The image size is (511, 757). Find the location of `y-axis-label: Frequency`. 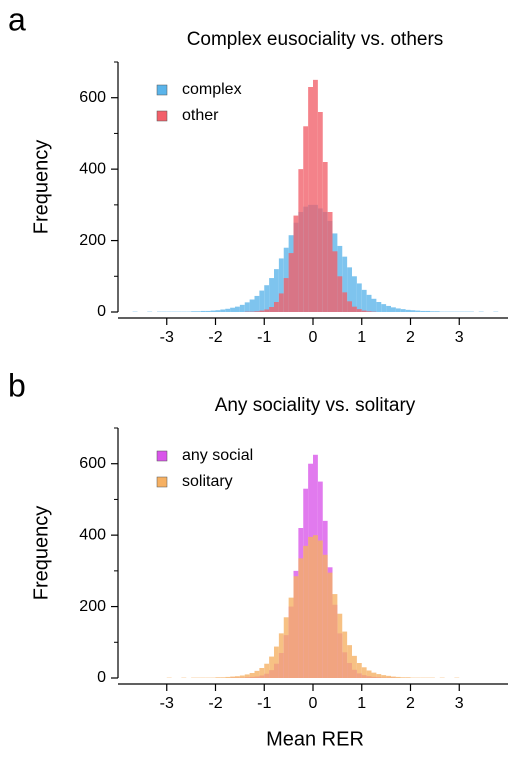

y-axis-label: Frequency is located at coordinates (41, 187).